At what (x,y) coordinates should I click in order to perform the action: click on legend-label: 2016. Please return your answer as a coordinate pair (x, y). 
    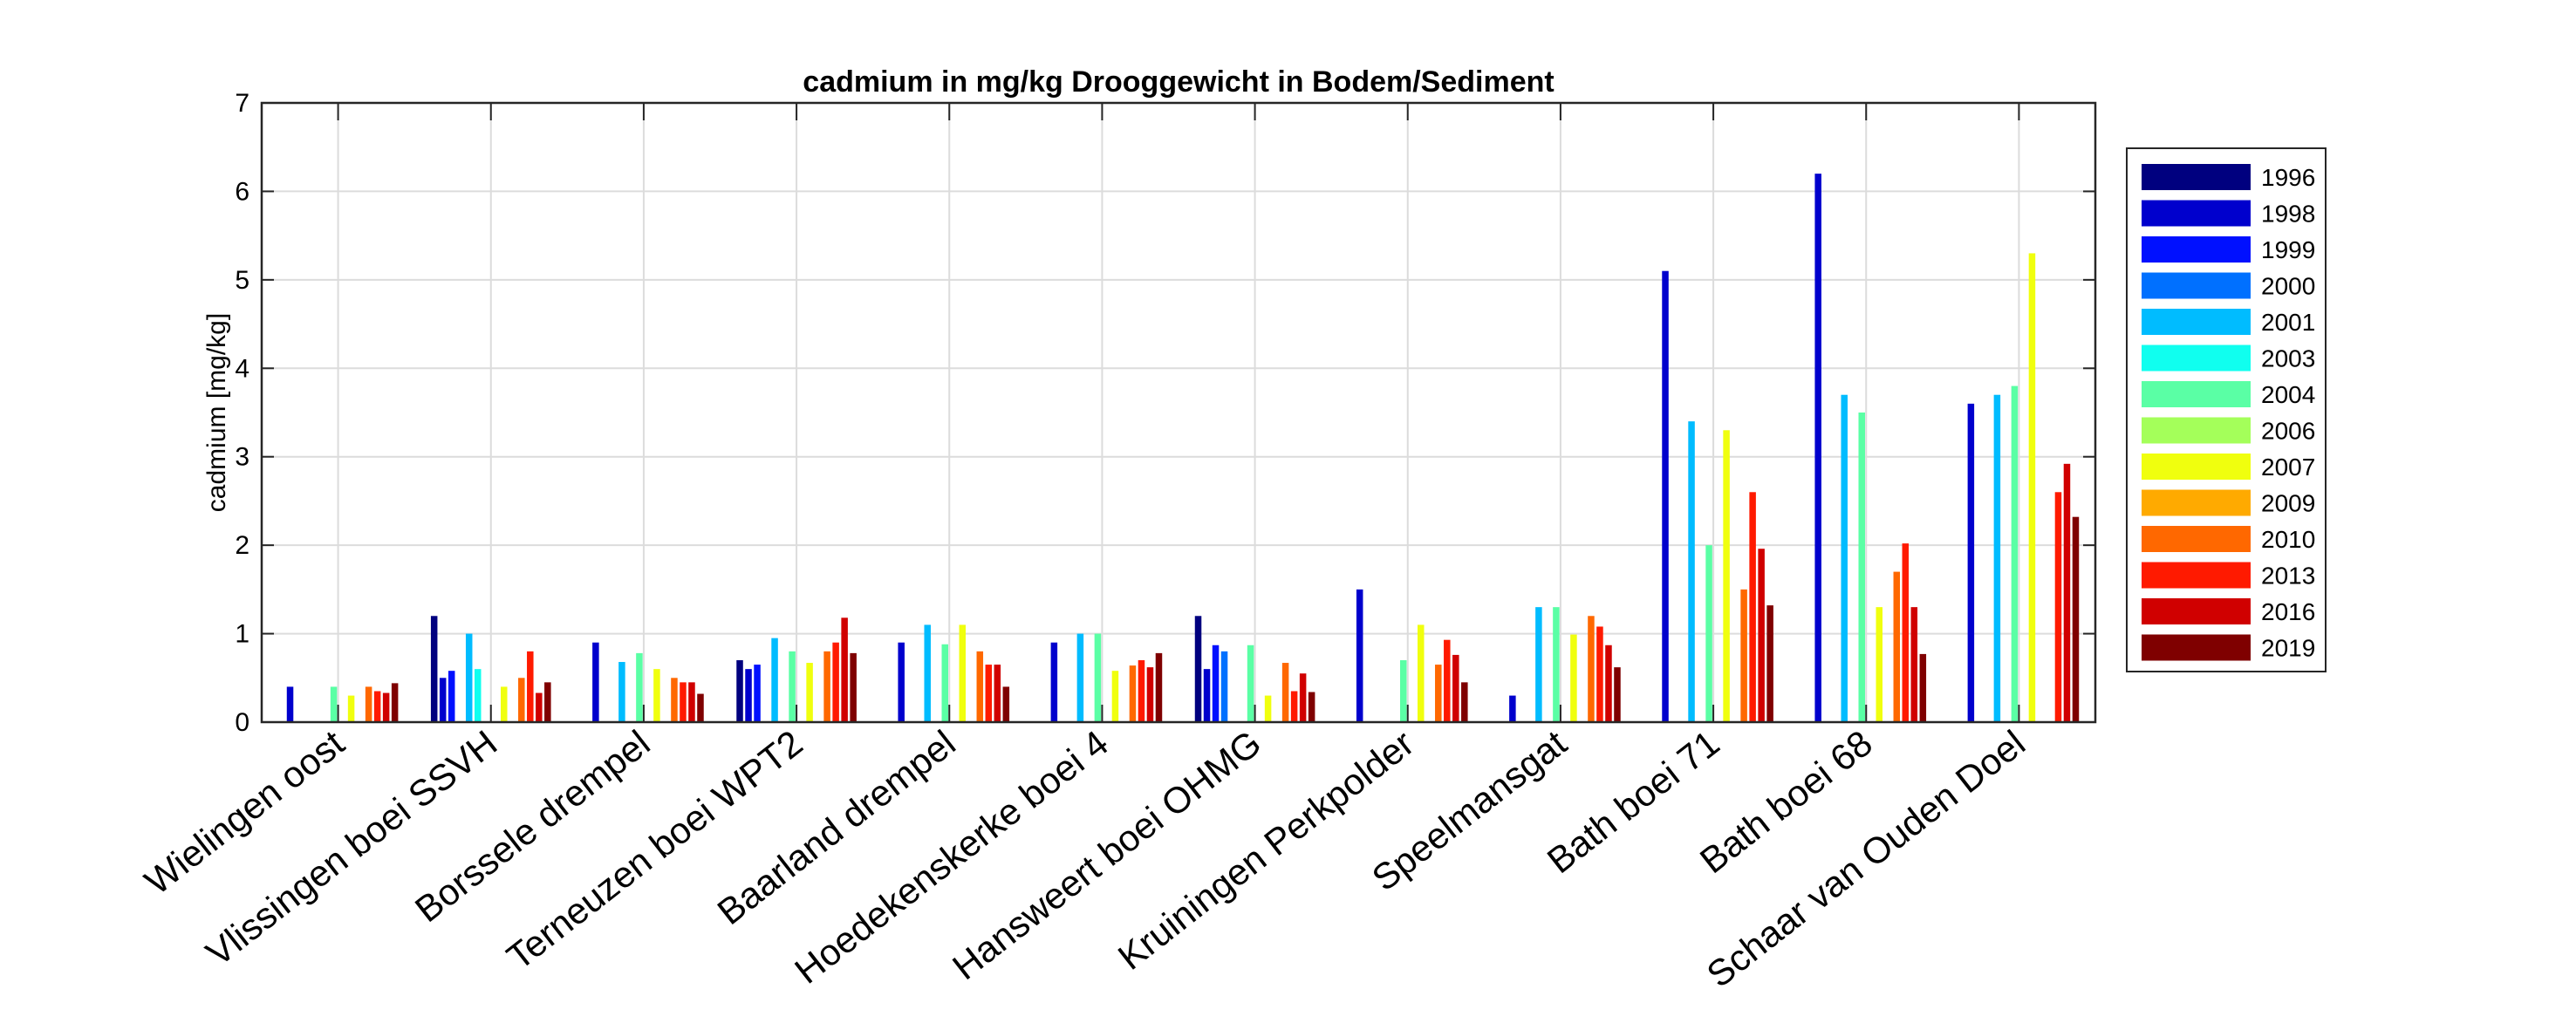
    Looking at the image, I should click on (2288, 611).